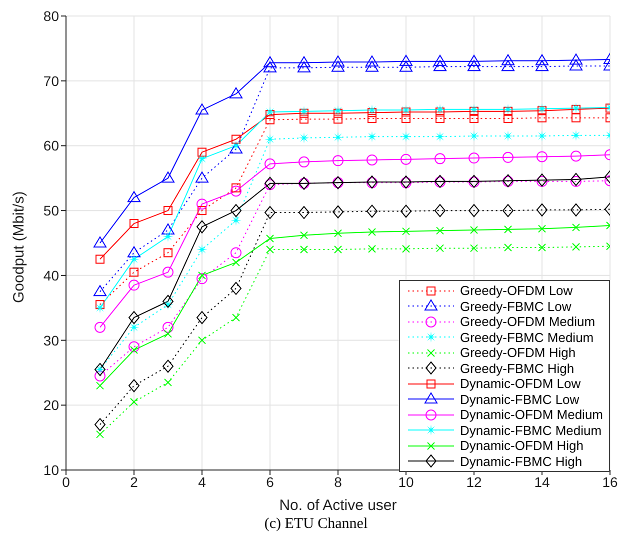 The image size is (624, 554). Describe the element at coordinates (521, 461) in the screenshot. I see `legend-label: Dynamic-FBMC High` at that location.